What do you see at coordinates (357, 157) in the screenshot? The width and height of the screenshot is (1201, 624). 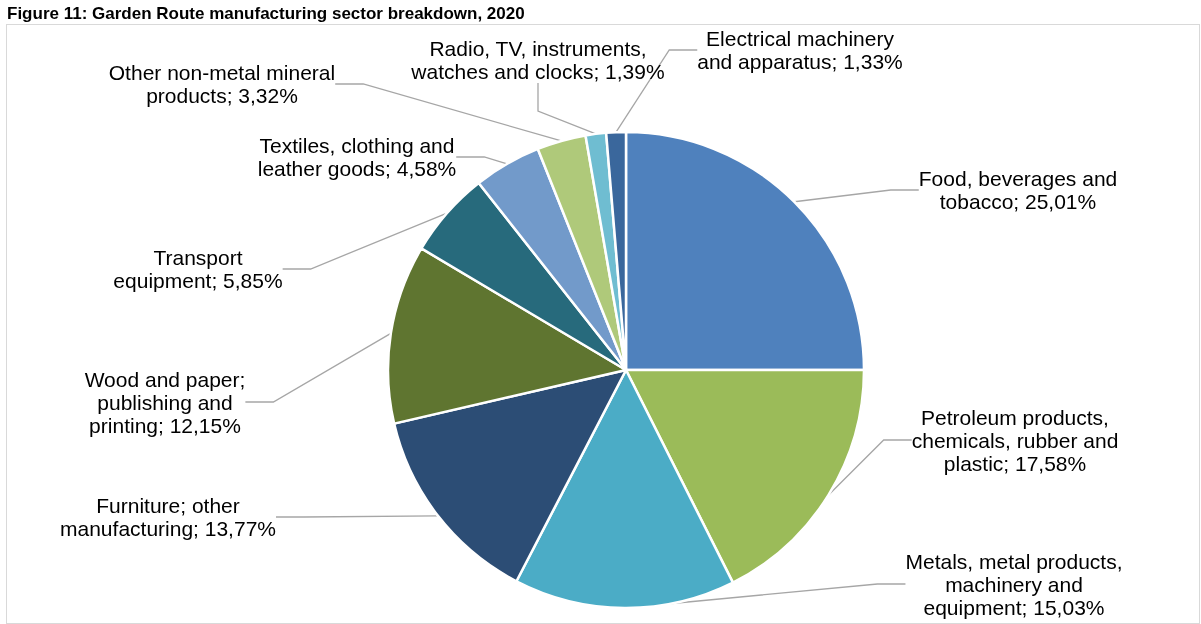 I see `slice-label: Textiles, clothing and leather goods; 4,58%` at bounding box center [357, 157].